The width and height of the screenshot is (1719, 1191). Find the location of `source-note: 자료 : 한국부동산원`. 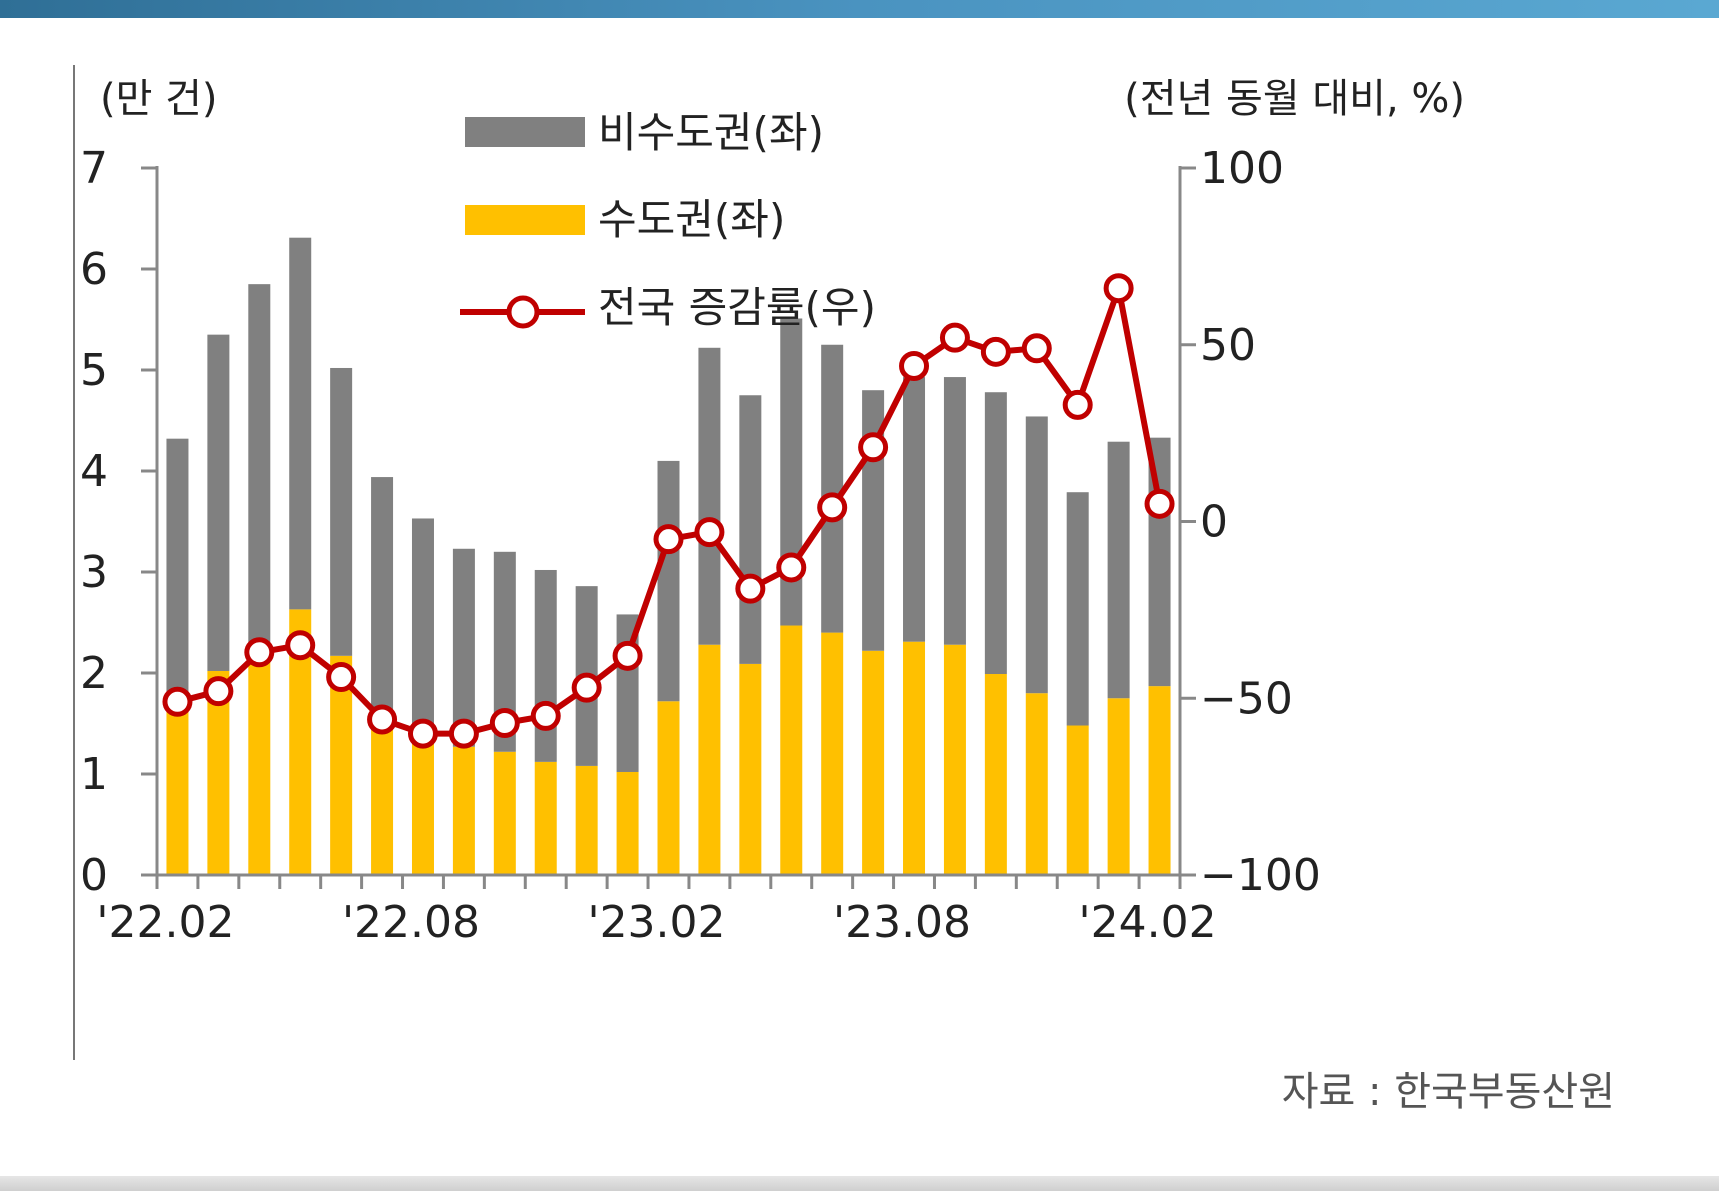

source-note: 자료 : 한국부동산원 is located at coordinates (1448, 1092).